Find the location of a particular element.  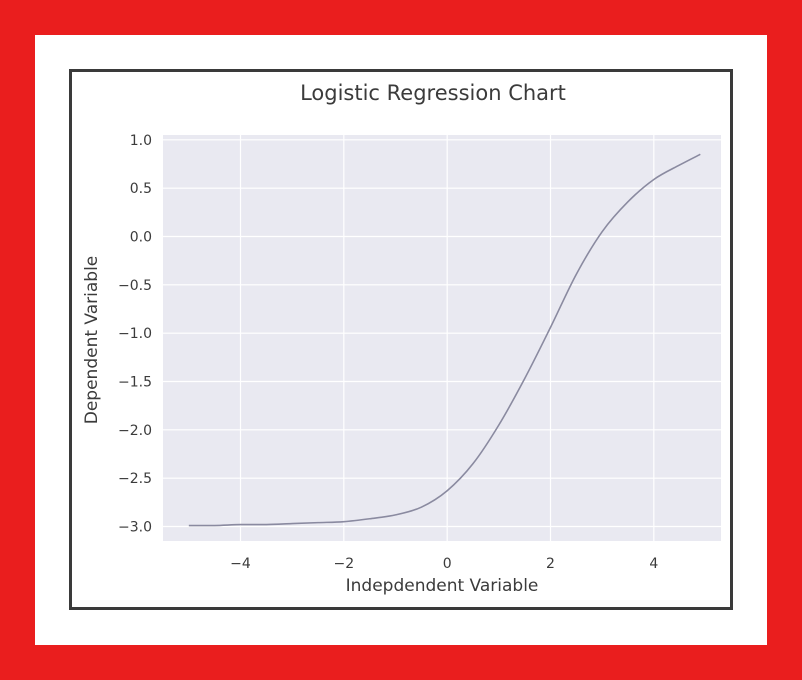

y-tick-label: 0.5 is located at coordinates (141, 189).